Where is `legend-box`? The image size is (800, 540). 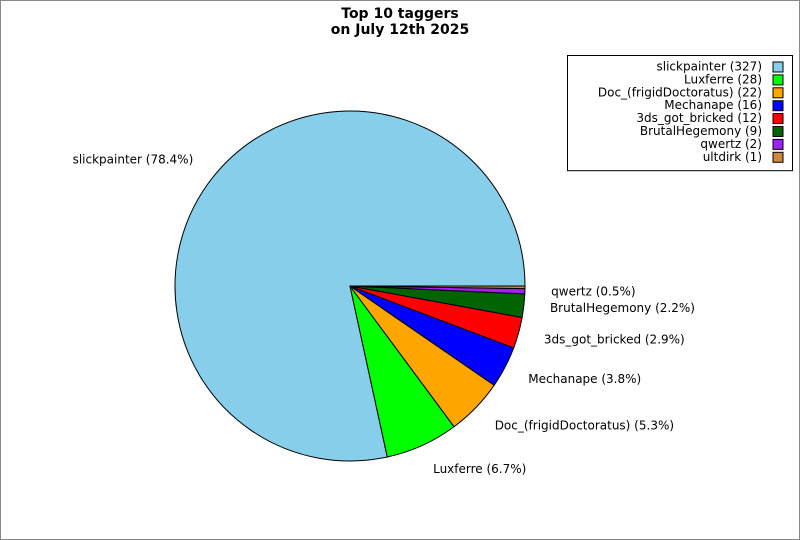
legend-box is located at coordinates (680, 113).